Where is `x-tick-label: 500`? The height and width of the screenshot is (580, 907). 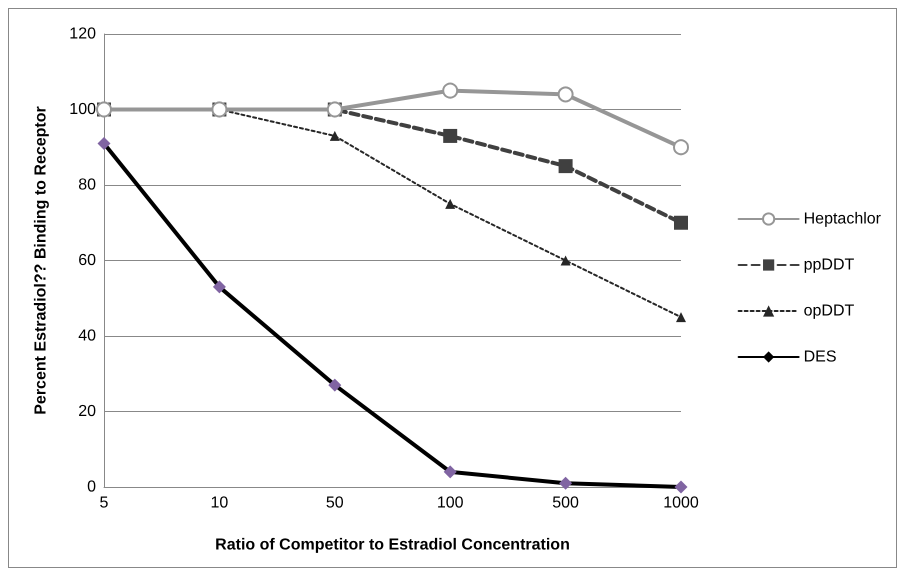 x-tick-label: 500 is located at coordinates (566, 503).